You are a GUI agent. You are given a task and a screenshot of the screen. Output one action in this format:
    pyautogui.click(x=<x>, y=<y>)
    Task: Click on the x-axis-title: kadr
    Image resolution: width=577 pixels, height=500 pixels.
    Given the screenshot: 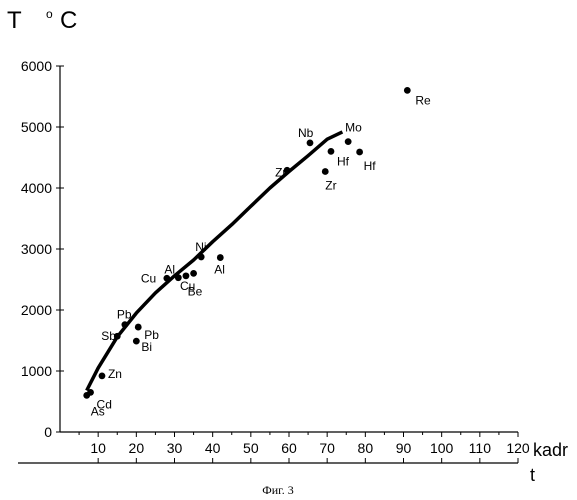 What is the action you would take?
    pyautogui.click(x=550, y=450)
    